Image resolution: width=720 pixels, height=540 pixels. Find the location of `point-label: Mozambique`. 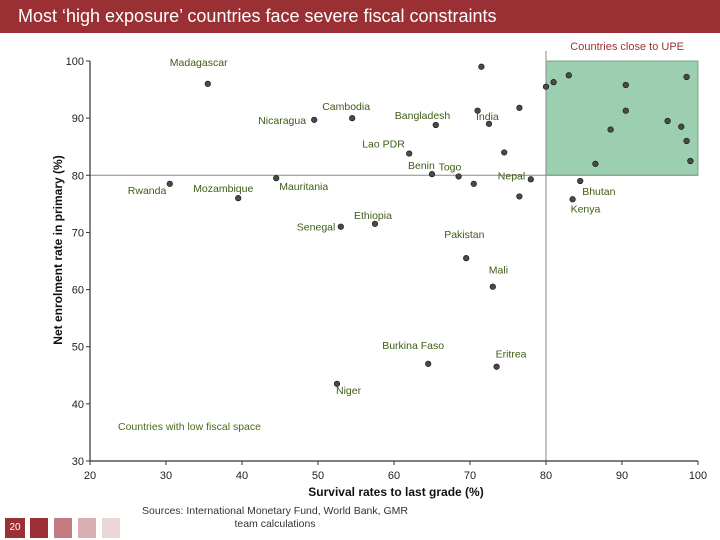

point-label: Mozambique is located at coordinates (223, 189).